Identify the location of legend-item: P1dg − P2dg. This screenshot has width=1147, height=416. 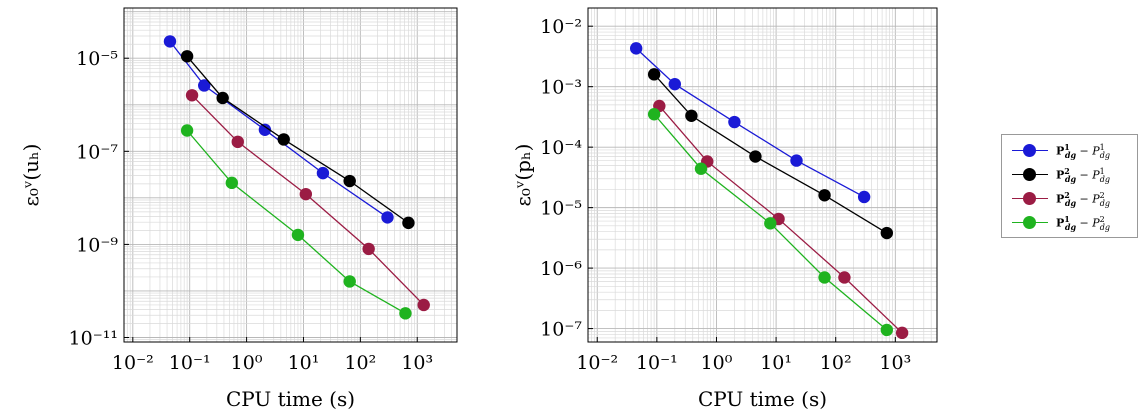
(1069, 223).